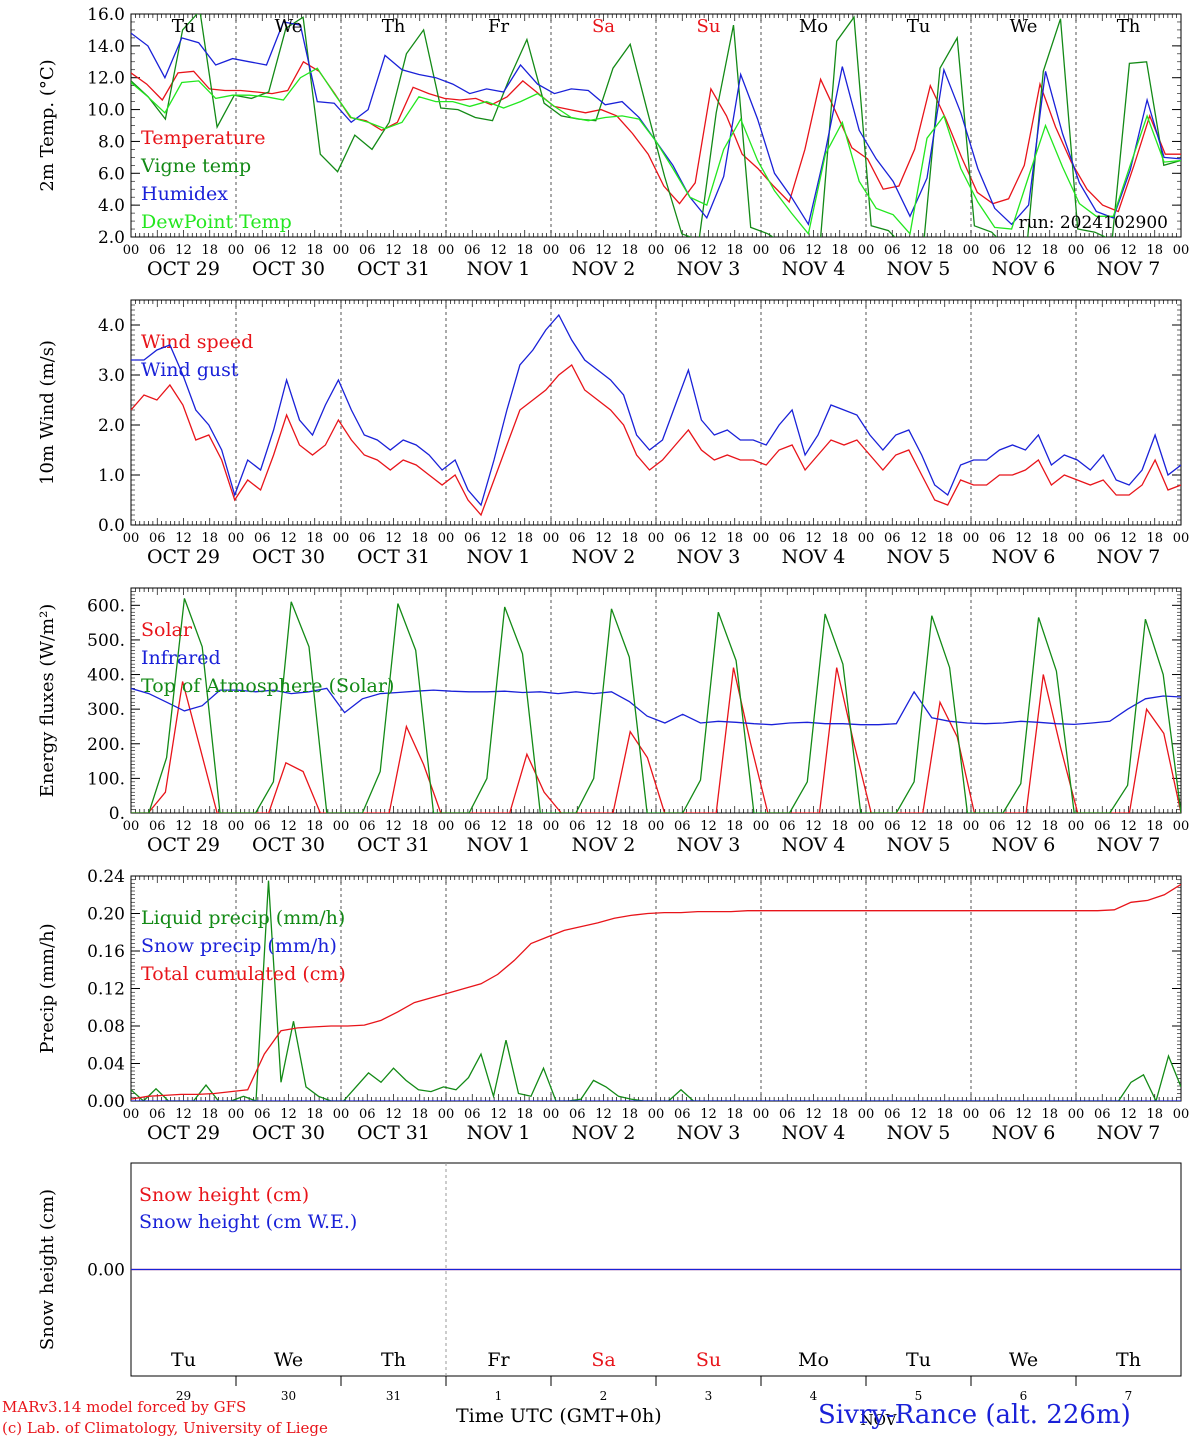  What do you see at coordinates (183, 269) in the screenshot?
I see `day-label: OCT 29` at bounding box center [183, 269].